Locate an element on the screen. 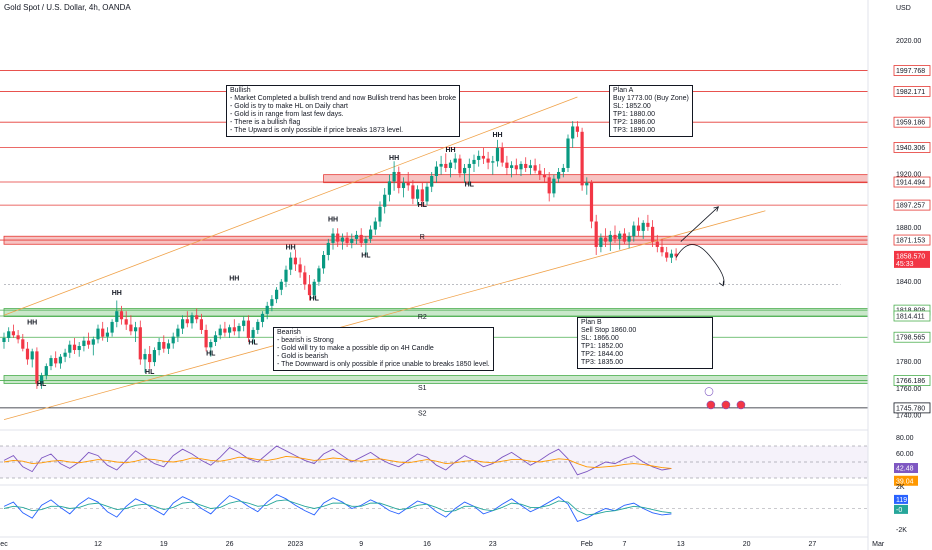 Image resolution: width=932 pixels, height=550 pixels. current-price-tag is located at coordinates (912, 259).